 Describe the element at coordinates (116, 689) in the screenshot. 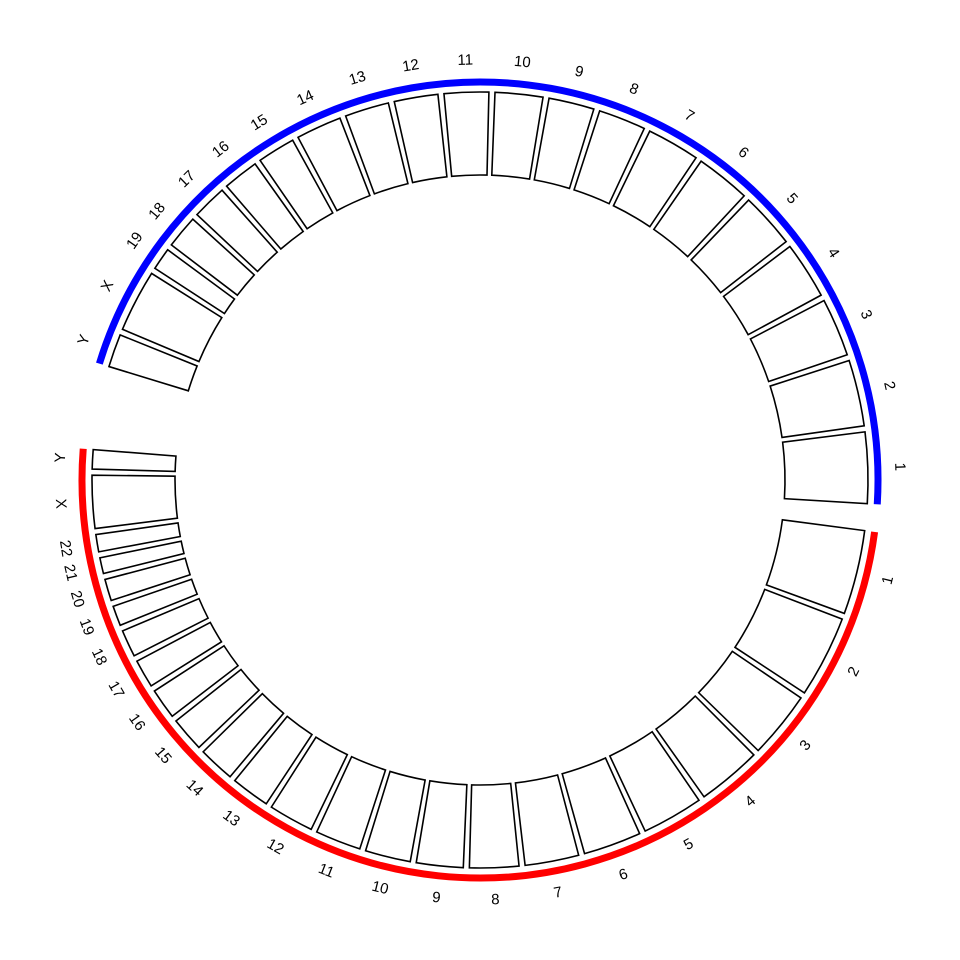

I see `bottom-chromosome-label-17: 17` at that location.